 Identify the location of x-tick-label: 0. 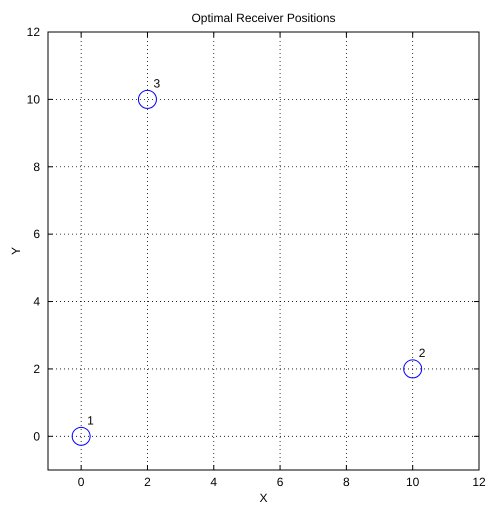
(81, 482).